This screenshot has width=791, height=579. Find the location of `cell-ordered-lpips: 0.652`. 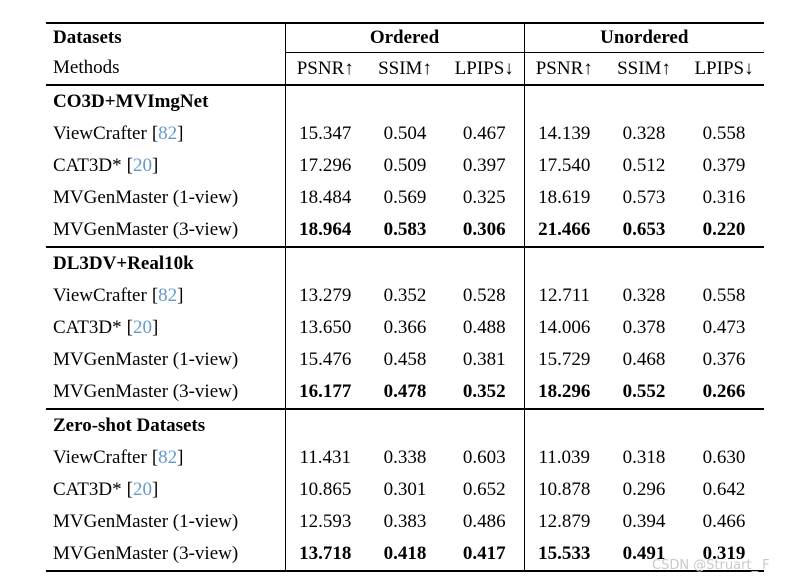

cell-ordered-lpips: 0.652 is located at coordinates (485, 490).